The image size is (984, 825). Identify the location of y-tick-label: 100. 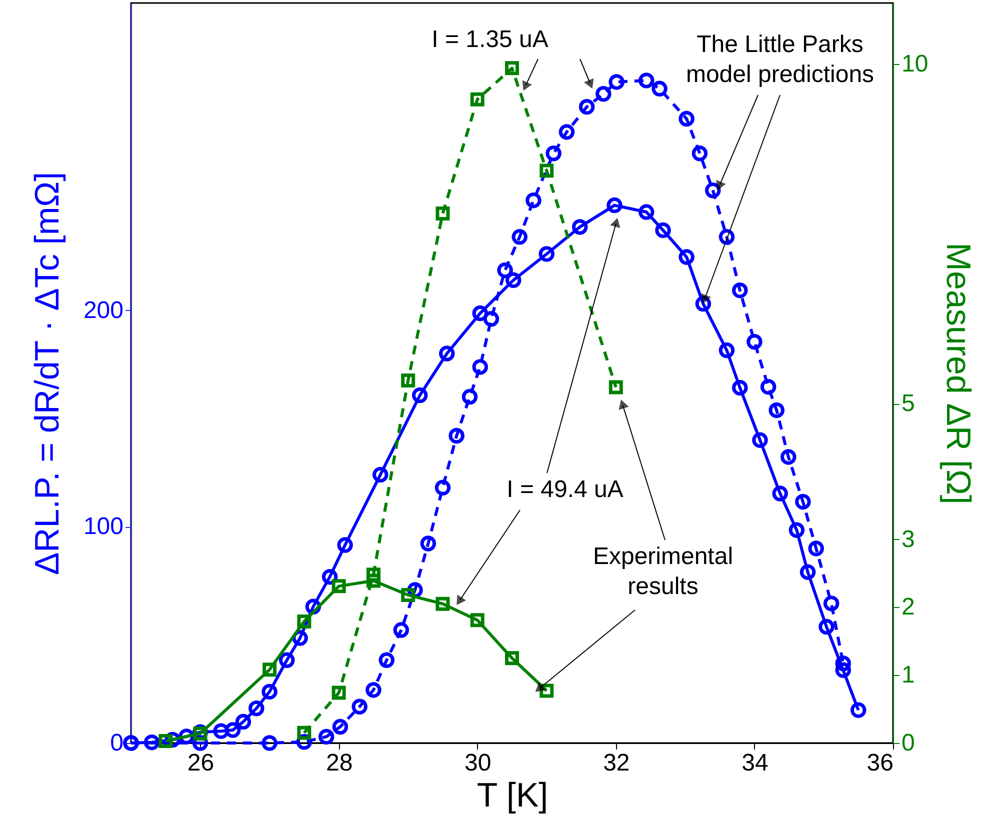
(103, 526).